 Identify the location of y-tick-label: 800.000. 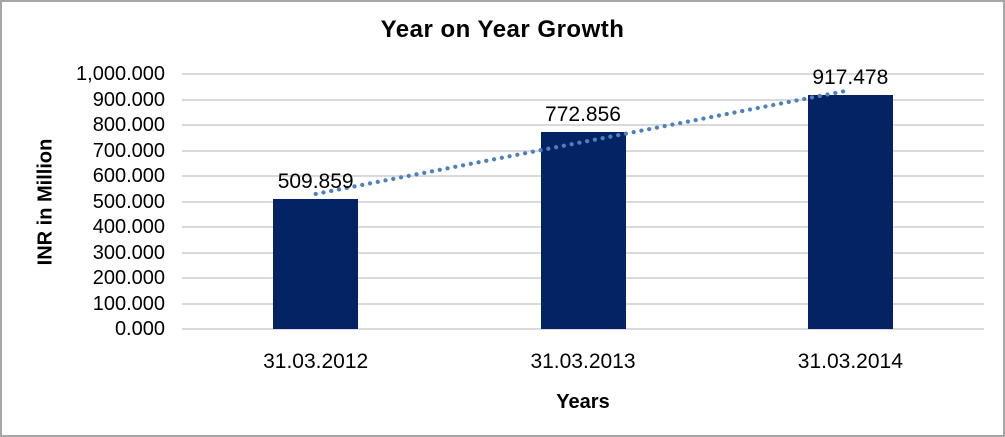
(128, 125).